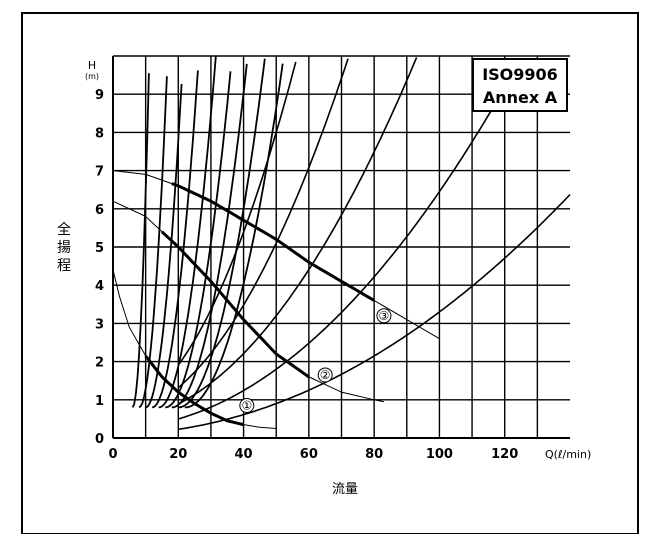 The height and width of the screenshot is (538, 646). Describe the element at coordinates (99, 210) in the screenshot. I see `y-tick-label: 6` at that location.